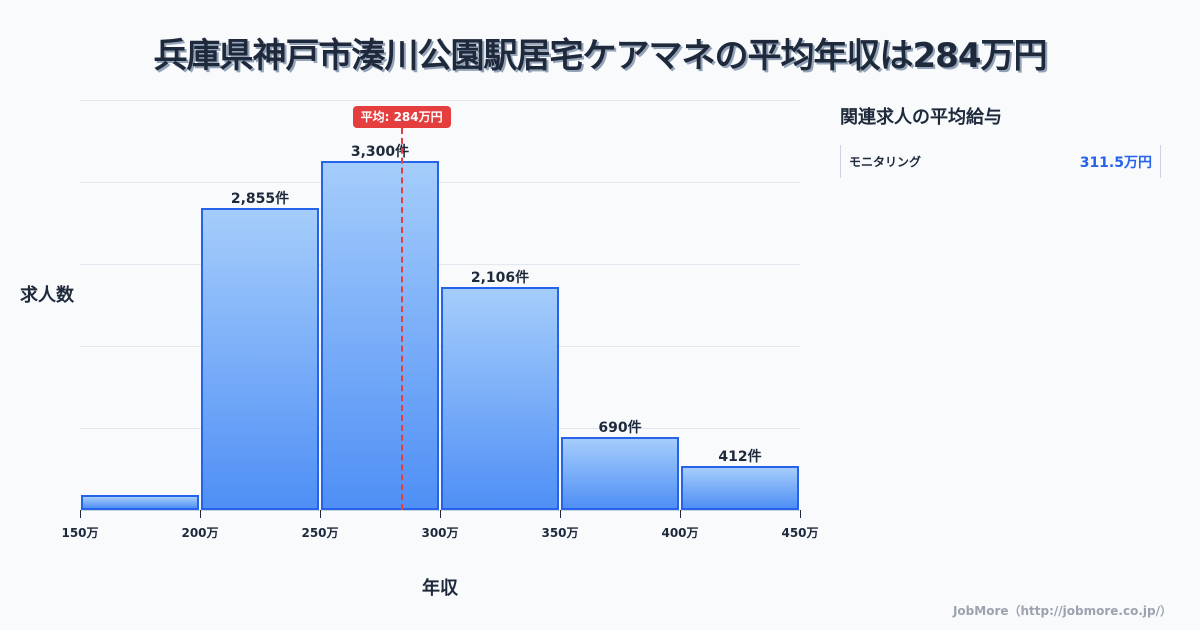 This screenshot has height=630, width=1200. What do you see at coordinates (401, 117) in the screenshot?
I see `average-badge: 平均: 284万円` at bounding box center [401, 117].